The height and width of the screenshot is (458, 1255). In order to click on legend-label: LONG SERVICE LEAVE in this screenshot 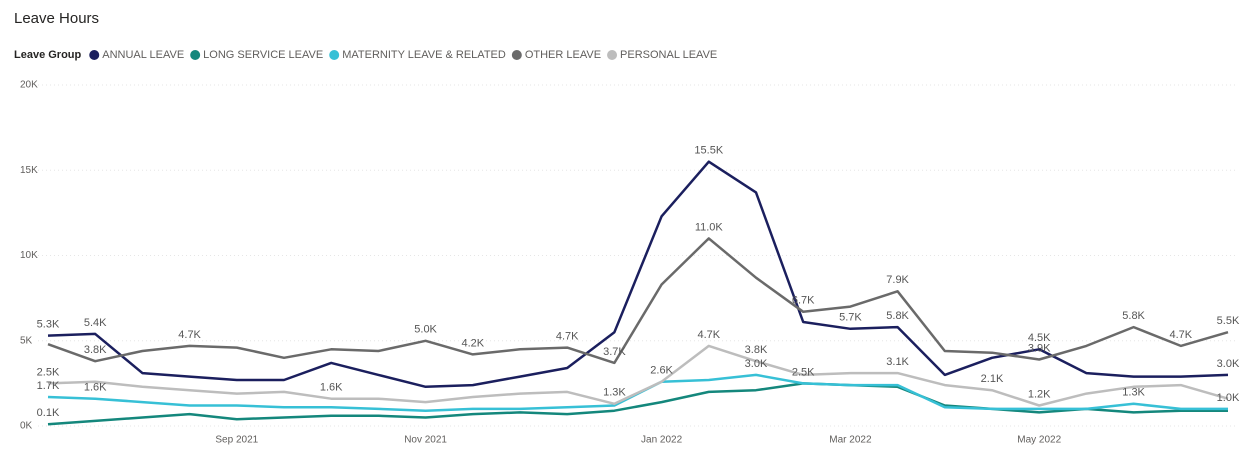, I will do `click(263, 55)`.